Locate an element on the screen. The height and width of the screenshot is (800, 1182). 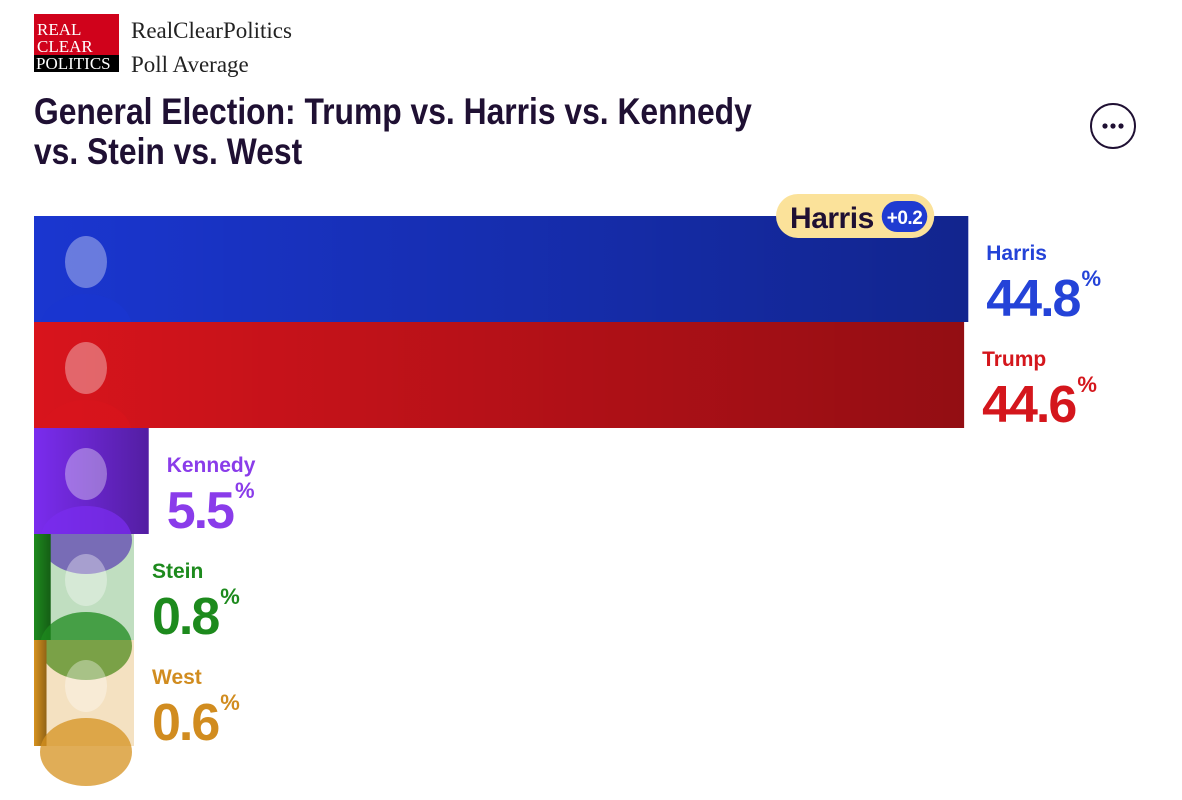
more-button is located at coordinates (1113, 126).